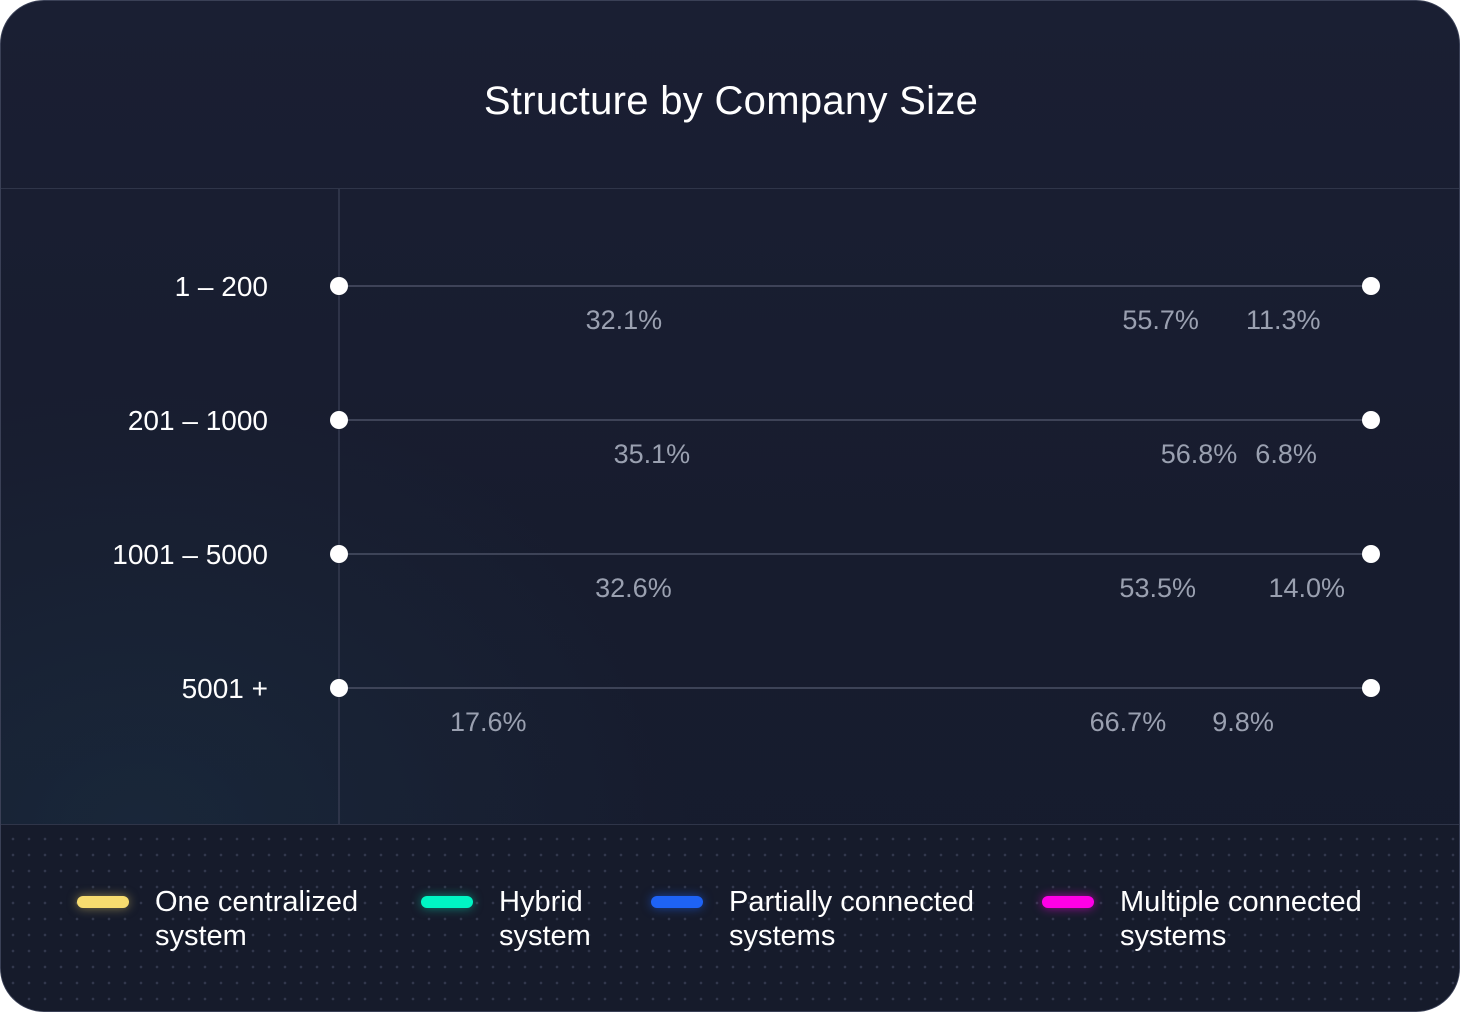  Describe the element at coordinates (339, 554) in the screenshot. I see `row-3-start-dot` at that location.